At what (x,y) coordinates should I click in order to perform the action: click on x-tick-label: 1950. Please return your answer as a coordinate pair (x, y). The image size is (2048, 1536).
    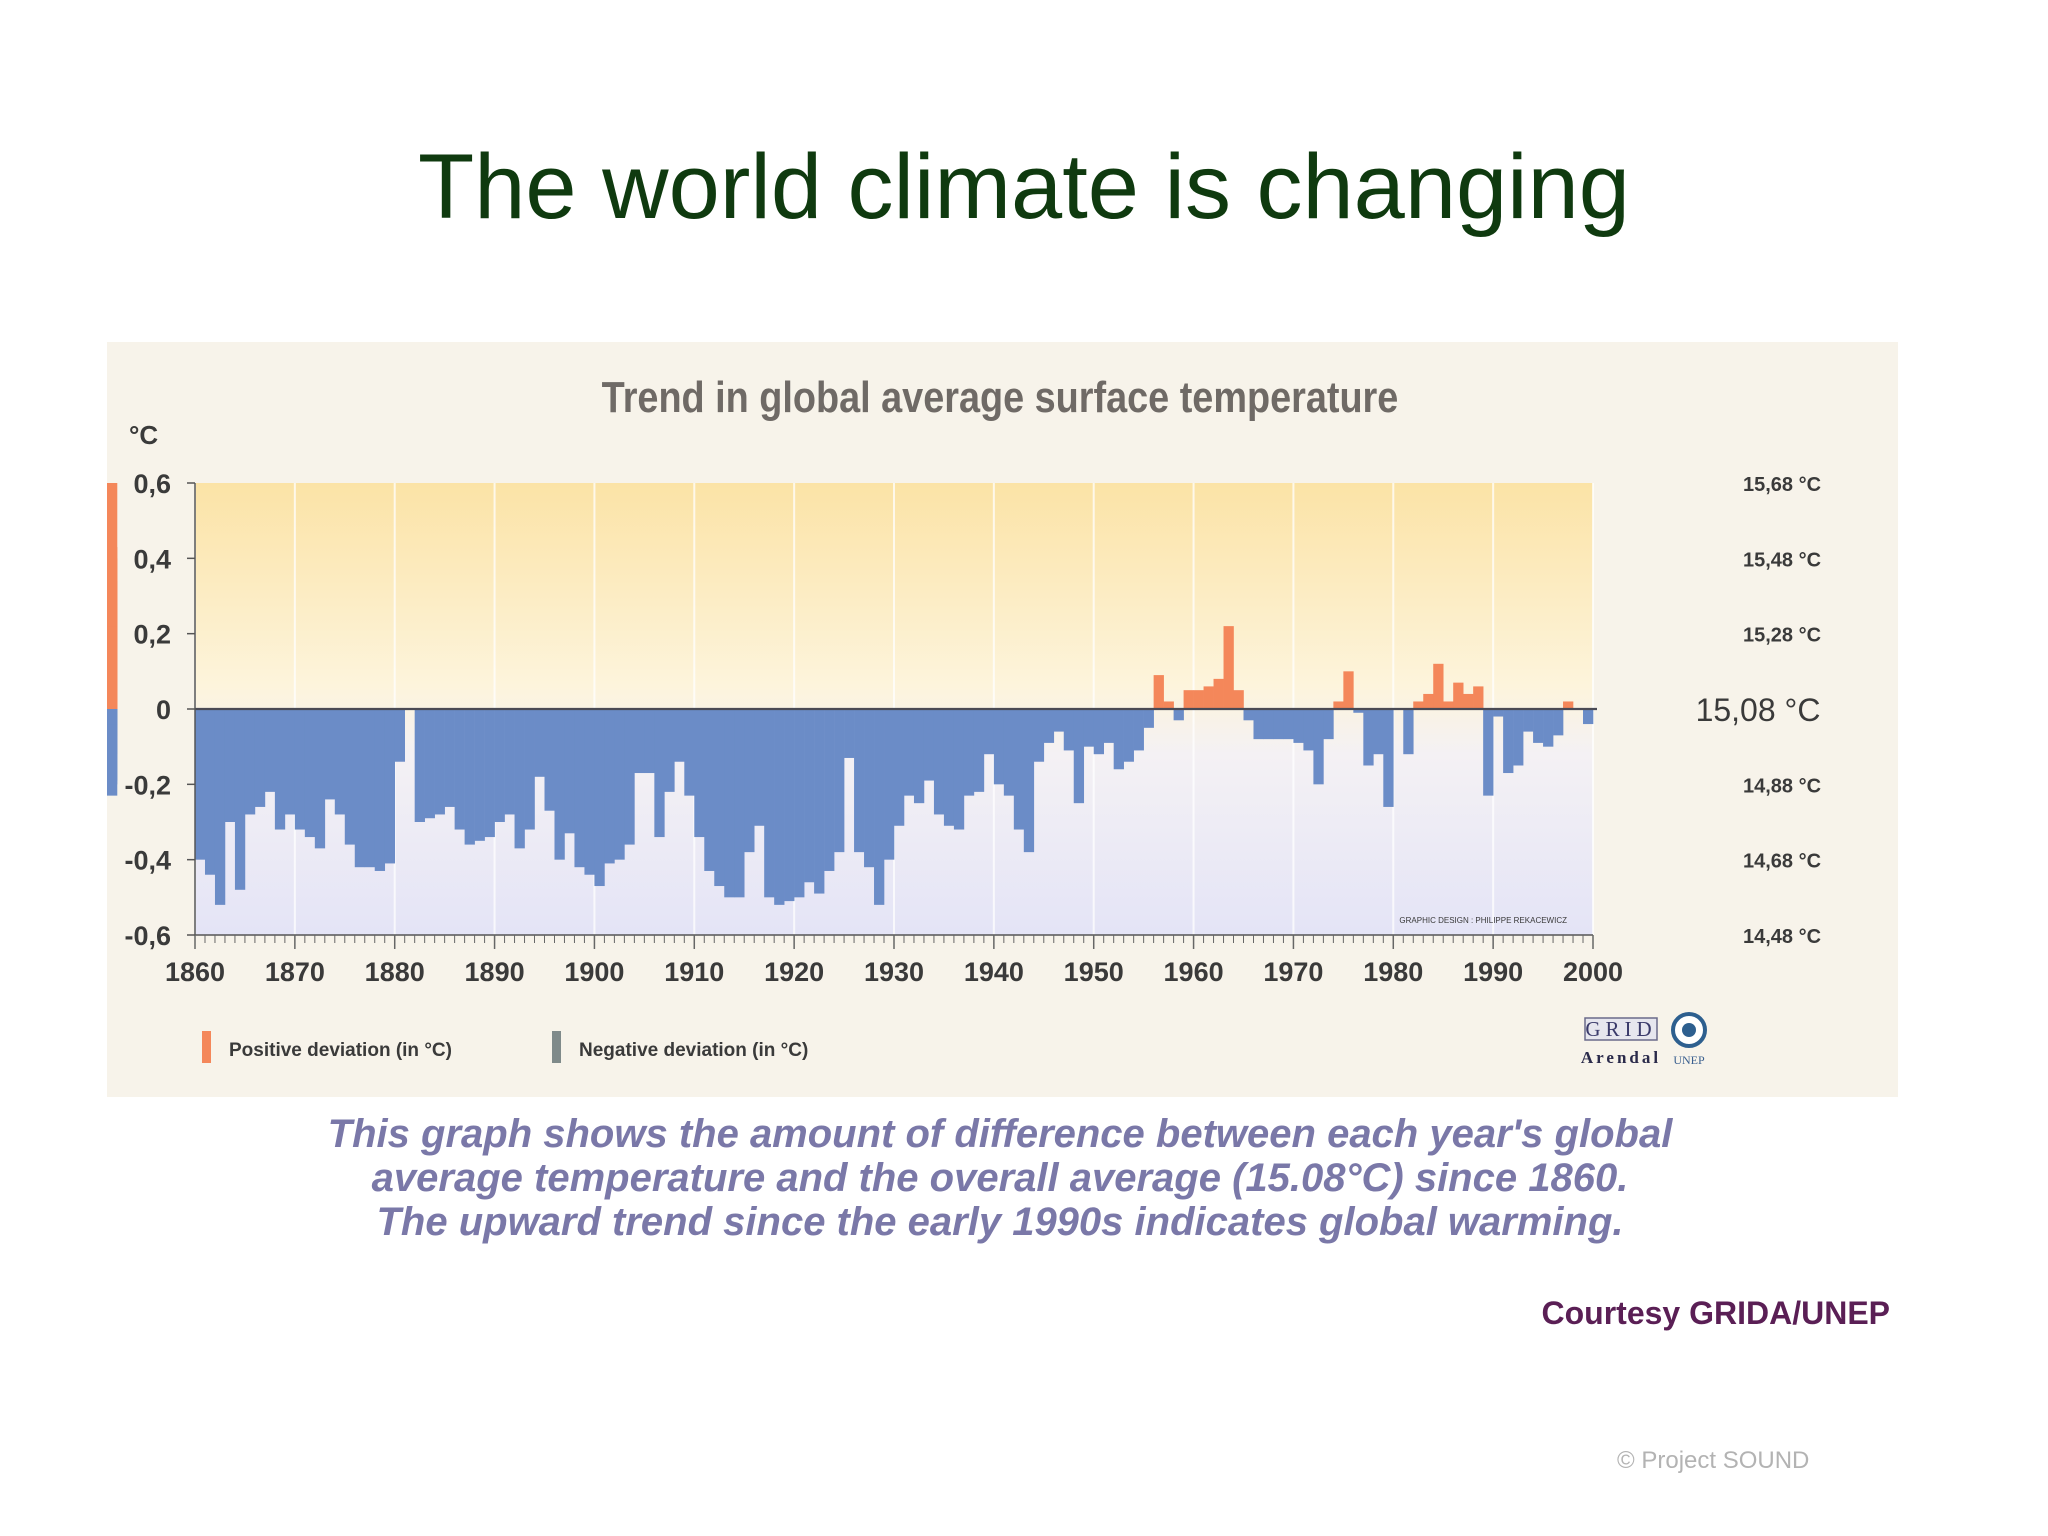
    Looking at the image, I should click on (1094, 972).